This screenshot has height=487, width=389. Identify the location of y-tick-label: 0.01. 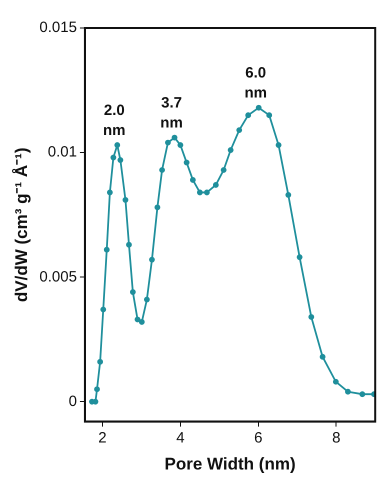
(62, 152).